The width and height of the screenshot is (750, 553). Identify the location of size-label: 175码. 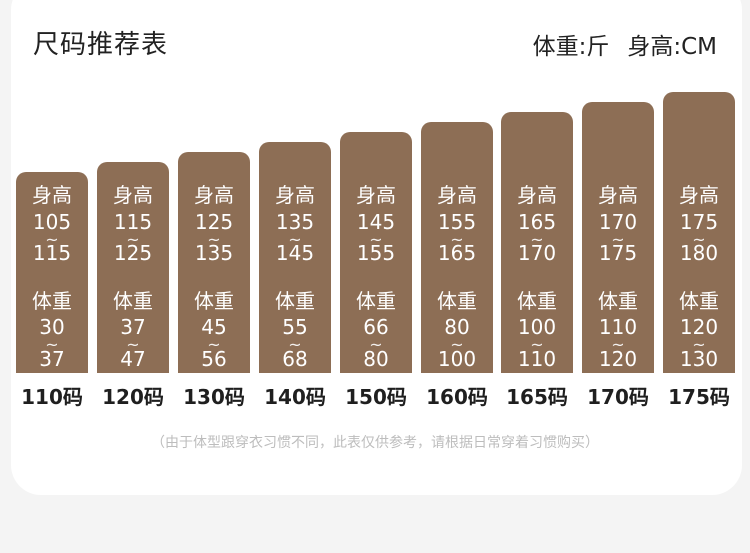
(699, 397).